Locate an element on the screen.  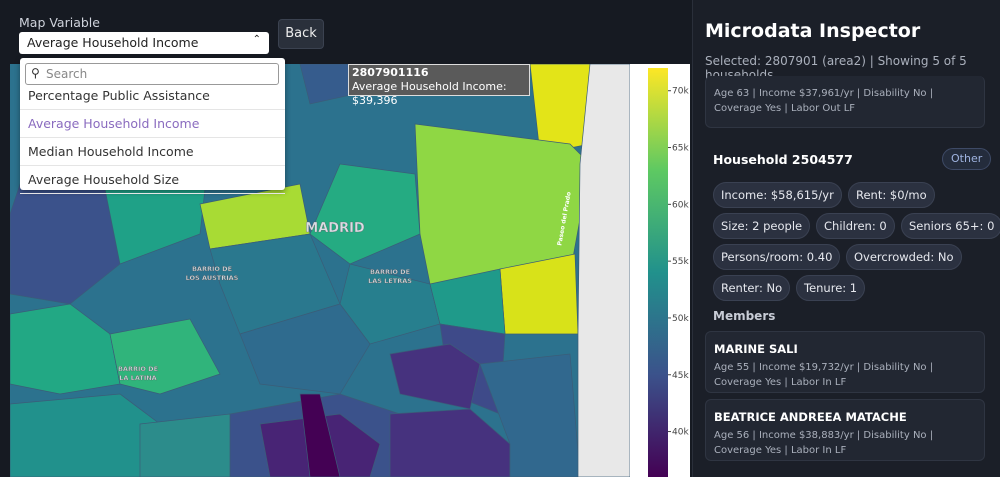
map-label: LAS LETRAS is located at coordinates (390, 281).